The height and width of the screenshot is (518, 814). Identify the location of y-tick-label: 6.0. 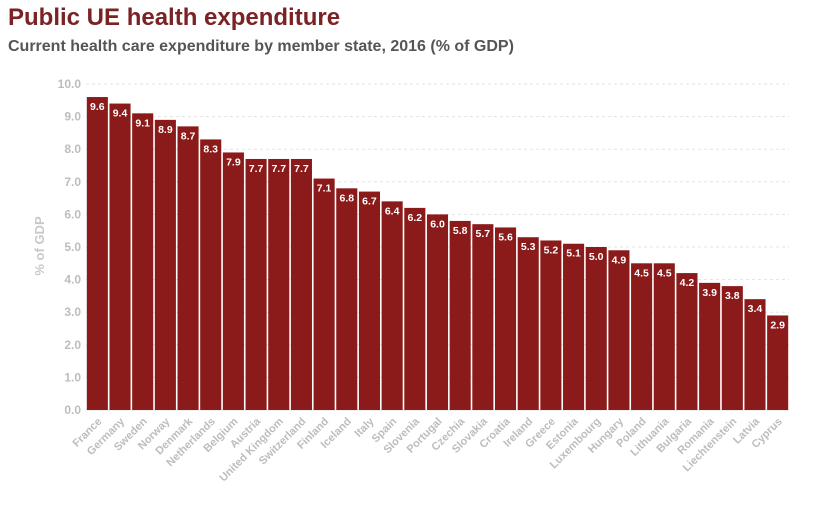
(72, 214).